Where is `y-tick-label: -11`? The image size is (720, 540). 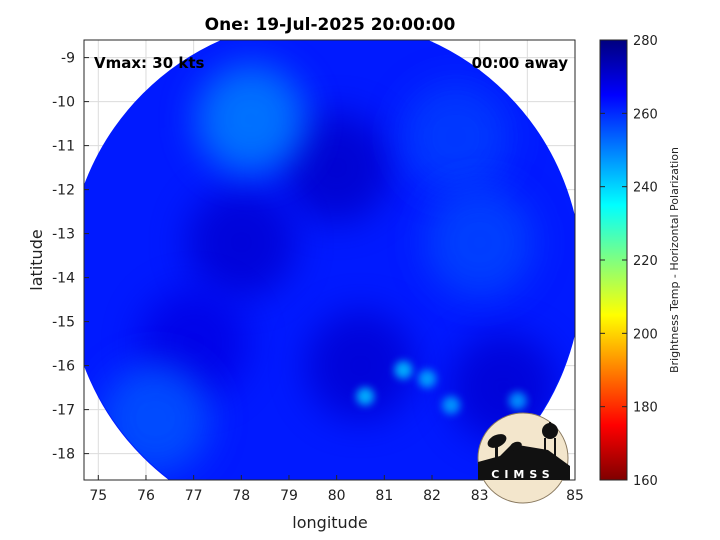
y-tick-label: -11 is located at coordinates (63, 147).